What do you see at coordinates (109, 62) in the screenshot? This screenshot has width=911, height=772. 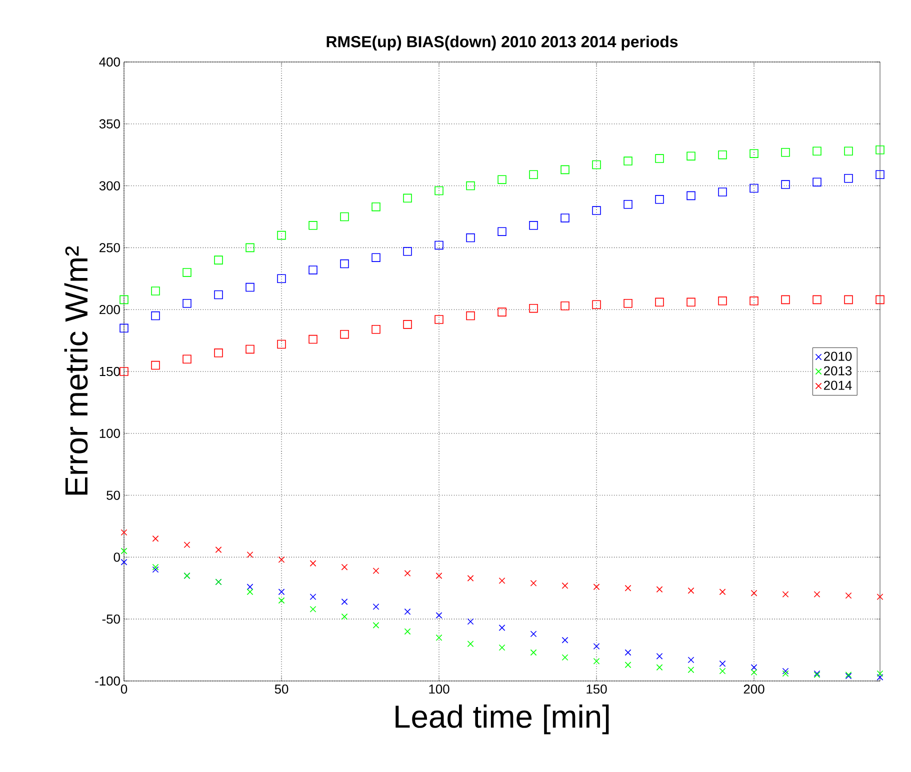 I see `y-tick-label: 400` at bounding box center [109, 62].